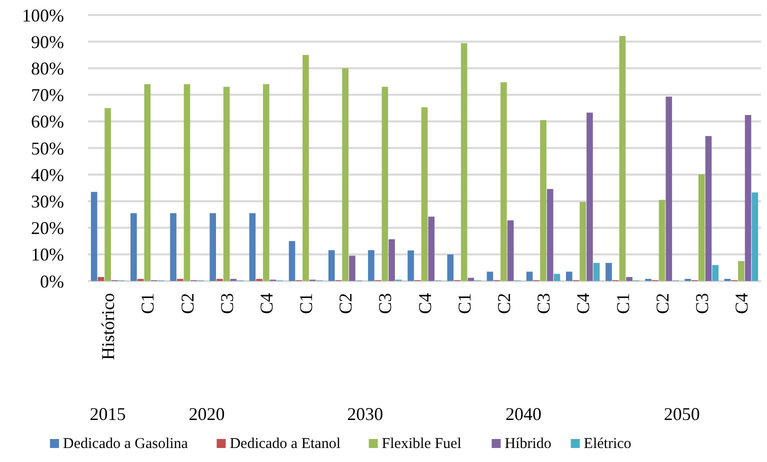 Image resolution: width=767 pixels, height=462 pixels. Describe the element at coordinates (47, 228) in the screenshot. I see `y-tick-label: 20%` at that location.